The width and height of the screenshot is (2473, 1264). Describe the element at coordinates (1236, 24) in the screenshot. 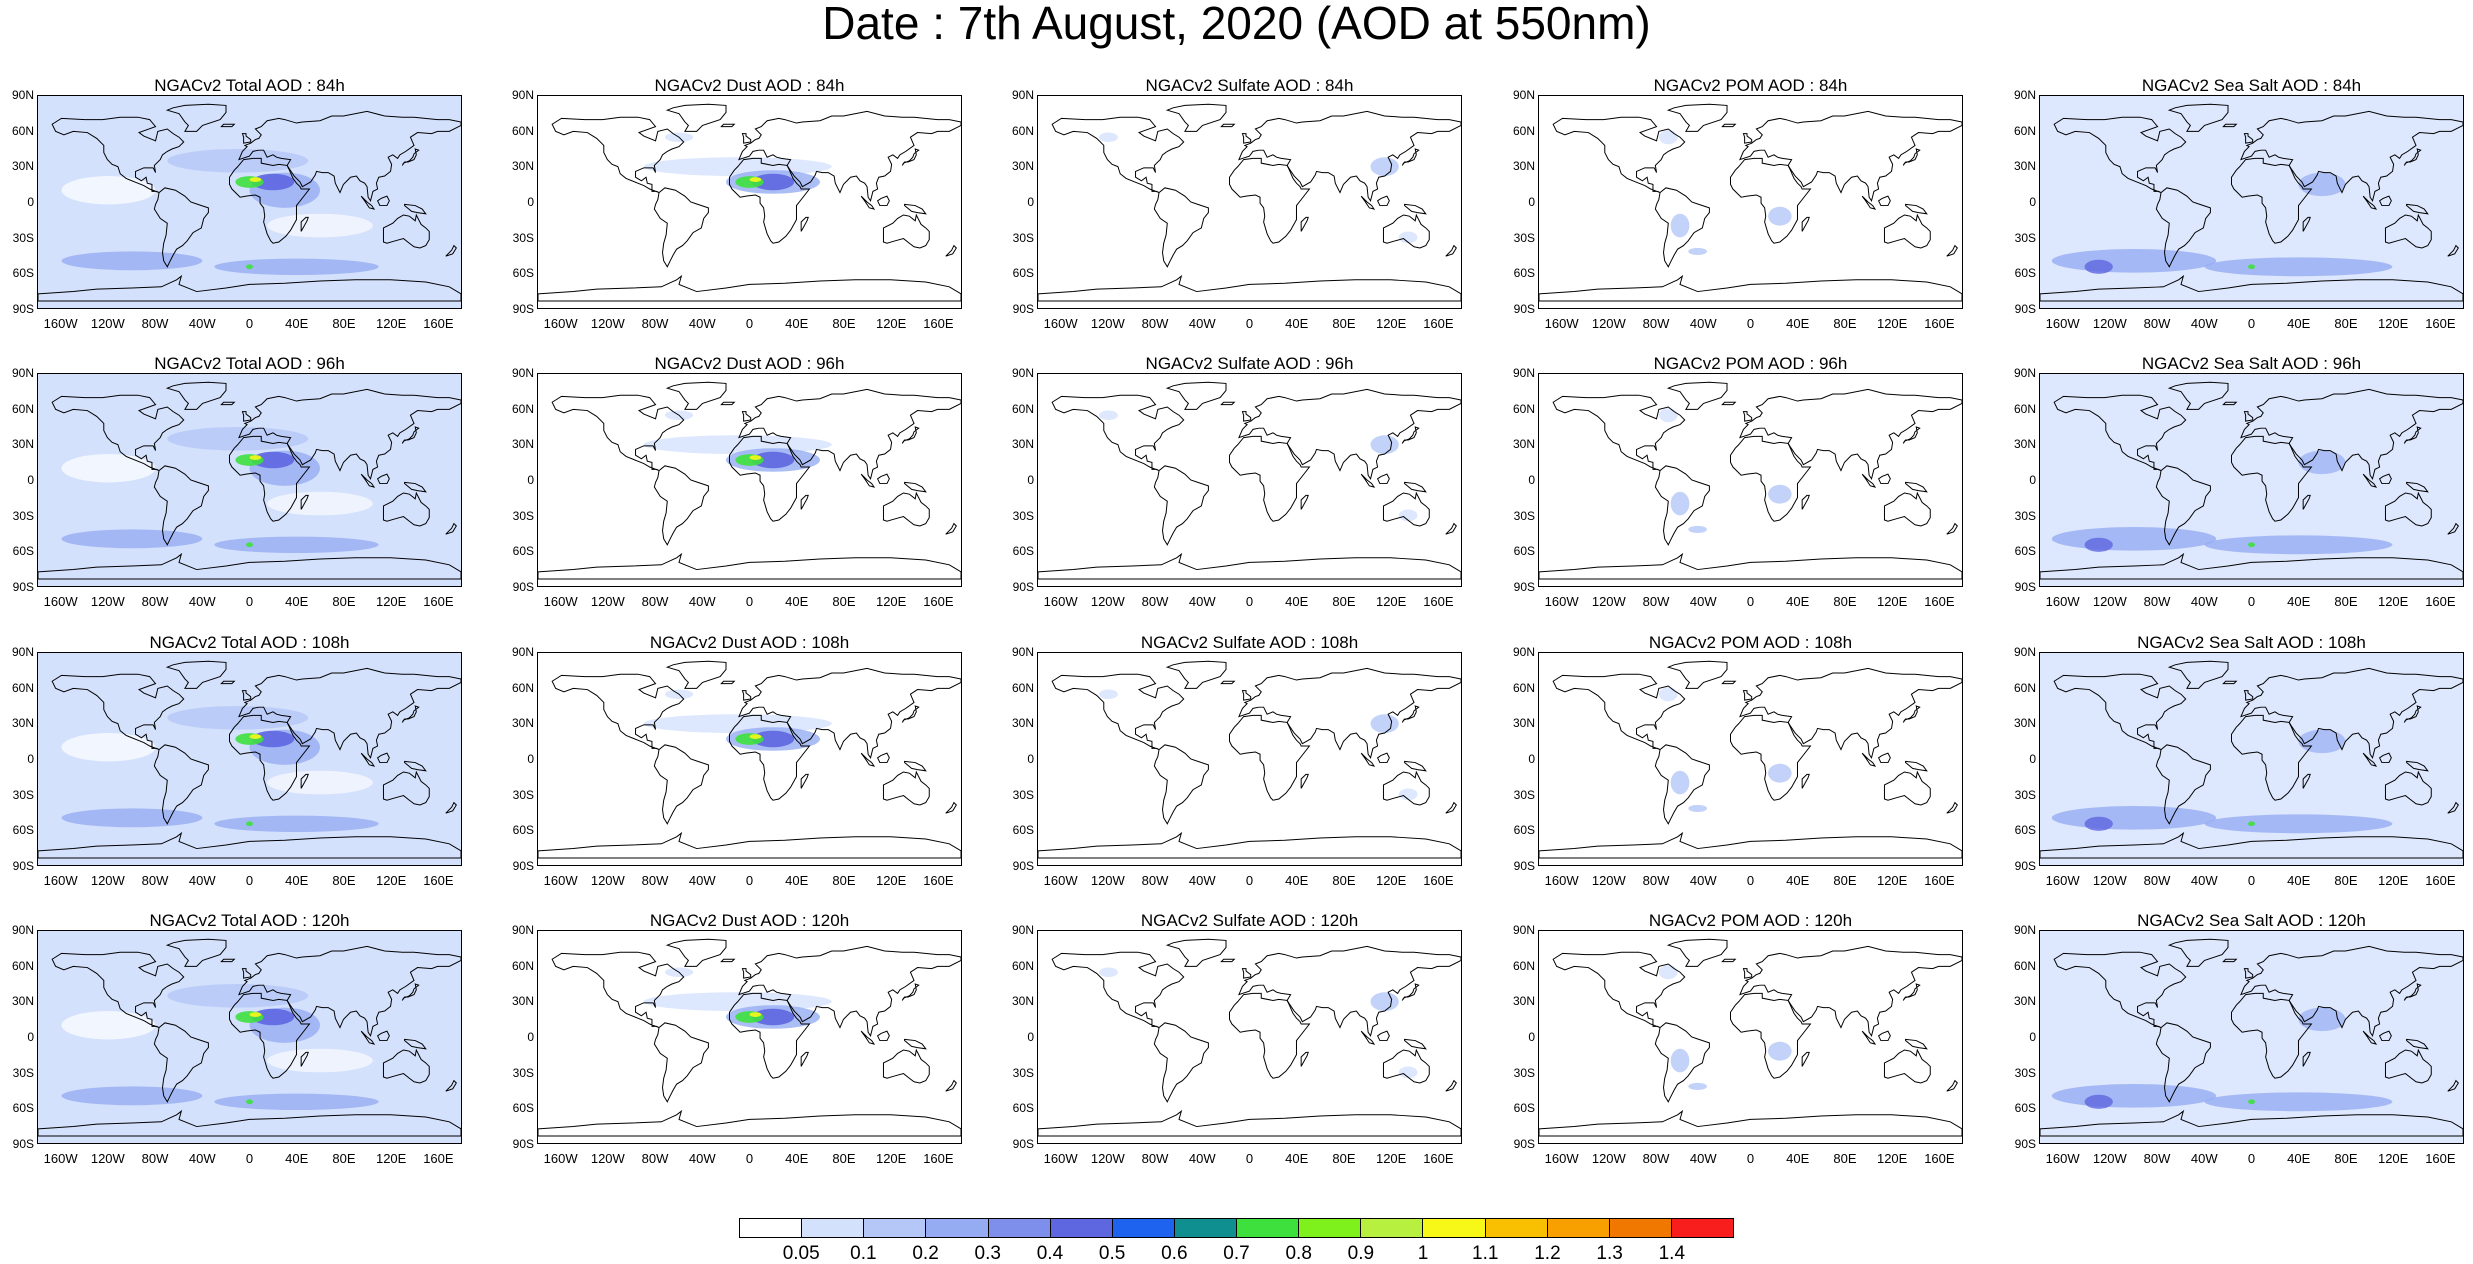

I see `main-title: Date : 7th August, 2020 (AOD at 550nm)` at that location.